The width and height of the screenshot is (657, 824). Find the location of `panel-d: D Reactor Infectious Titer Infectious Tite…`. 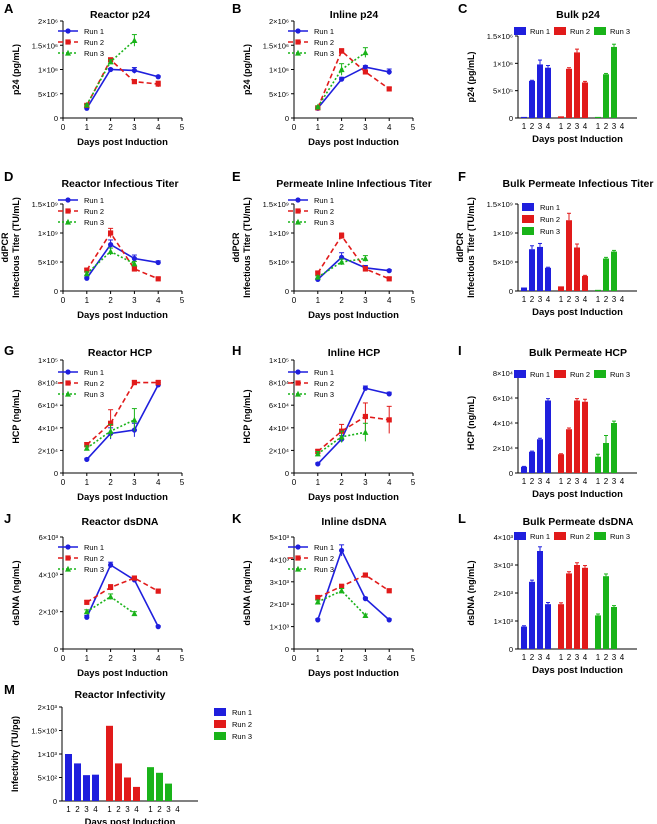

panel-d: D Reactor Infectious Titer Infectious Tite… is located at coordinates (92, 245).